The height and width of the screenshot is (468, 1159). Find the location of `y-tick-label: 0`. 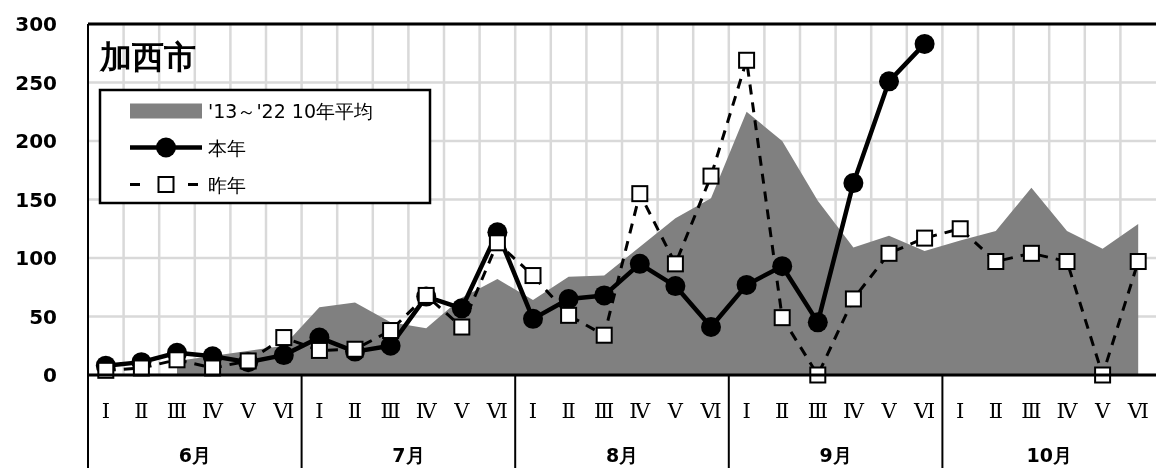

y-tick-label: 0 is located at coordinates (50, 375).